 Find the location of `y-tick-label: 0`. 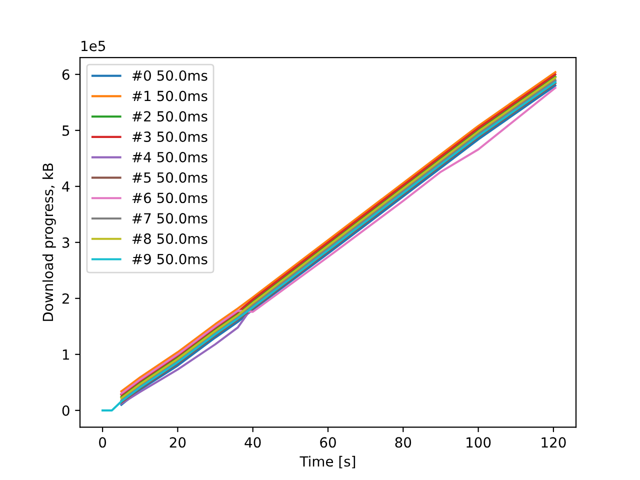

y-tick-label: 0 is located at coordinates (66, 410).